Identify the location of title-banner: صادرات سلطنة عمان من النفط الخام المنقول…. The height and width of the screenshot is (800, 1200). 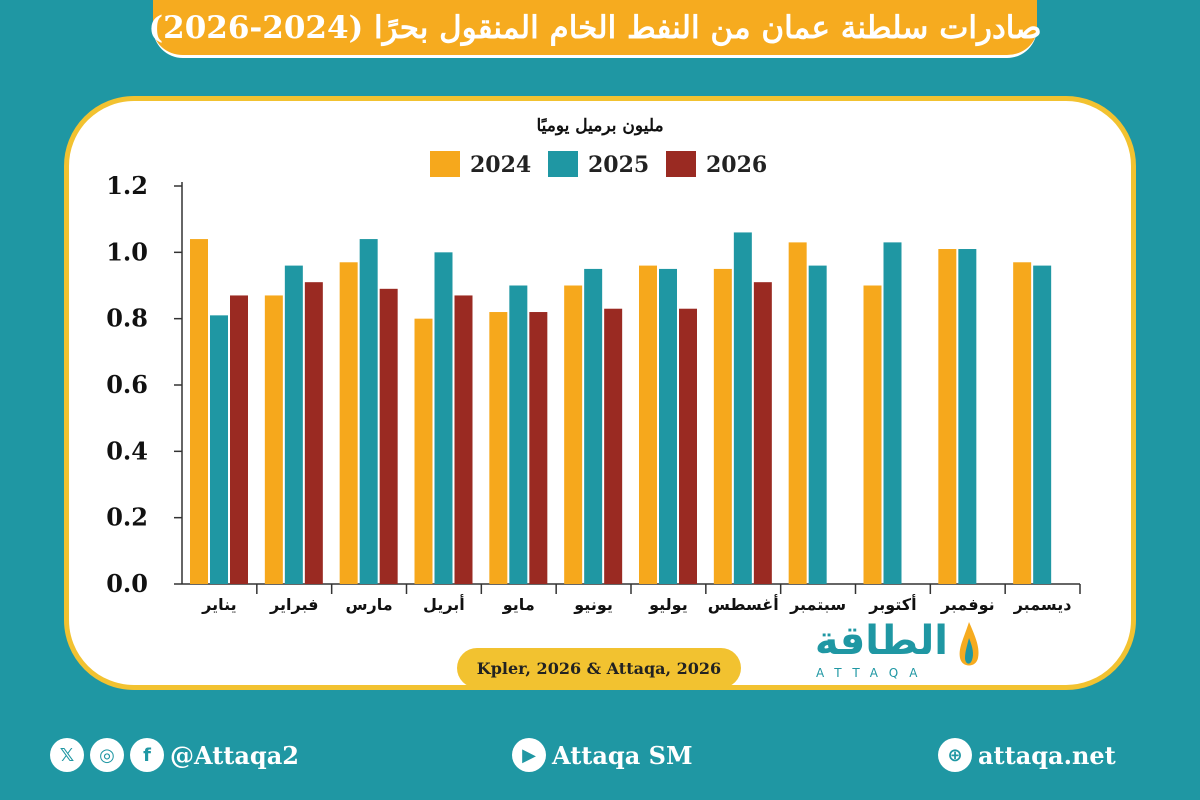
(595, 29).